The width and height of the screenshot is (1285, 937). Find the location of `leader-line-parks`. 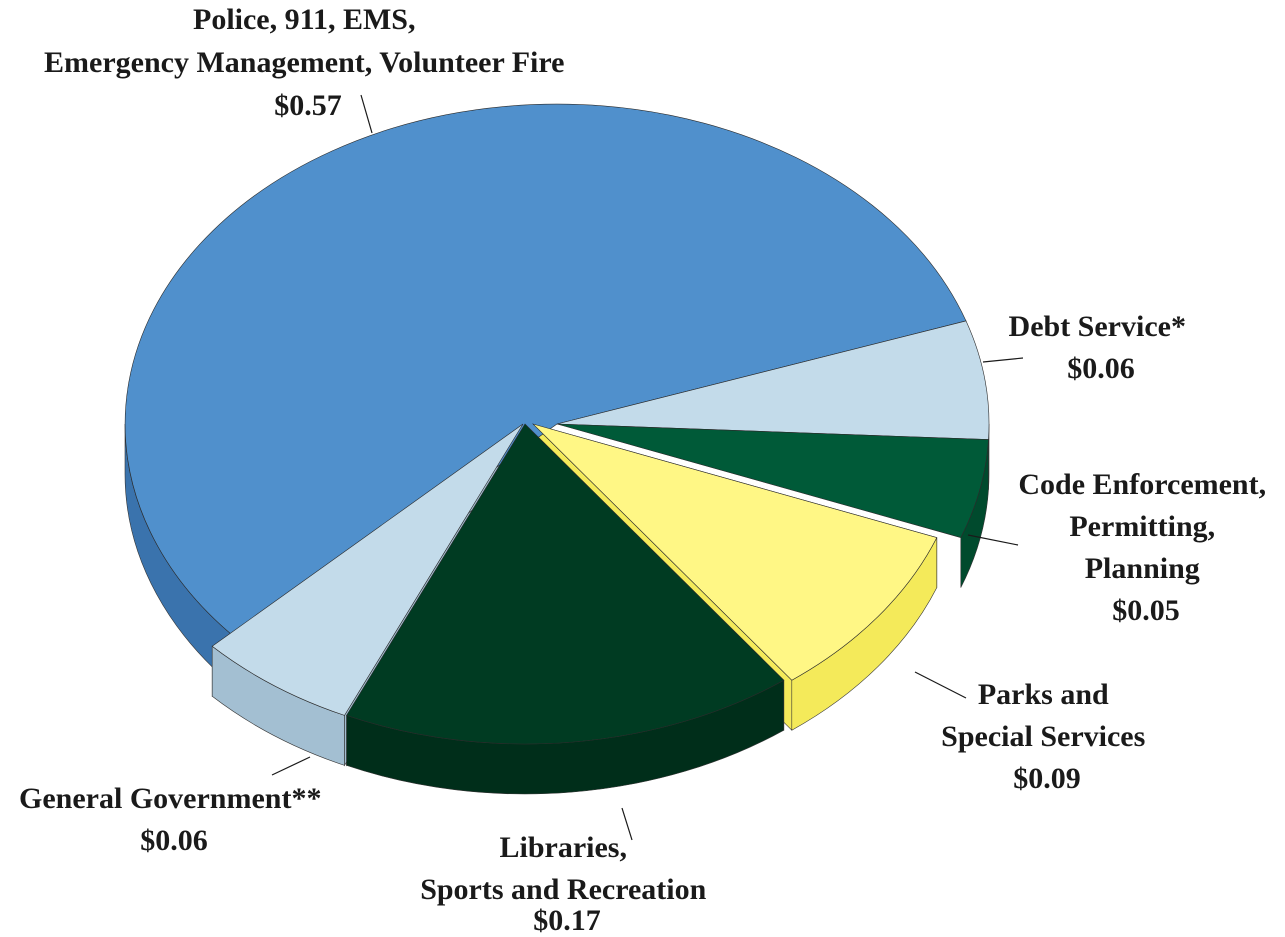

leader-line-parks is located at coordinates (940, 685).